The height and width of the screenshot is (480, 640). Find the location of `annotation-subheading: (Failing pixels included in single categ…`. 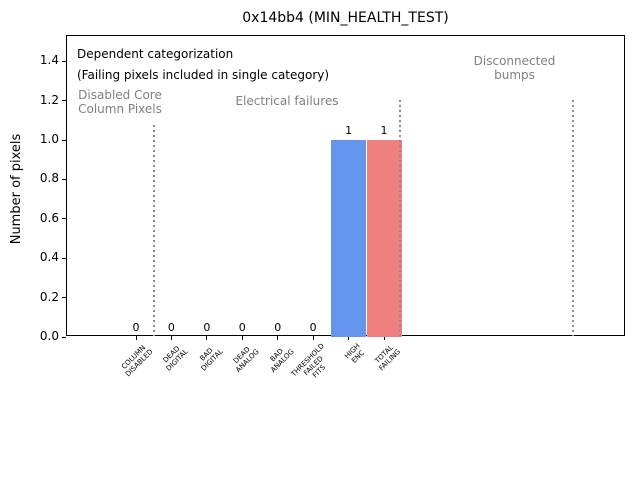

annotation-subheading: (Failing pixels included in single categ… is located at coordinates (203, 75).